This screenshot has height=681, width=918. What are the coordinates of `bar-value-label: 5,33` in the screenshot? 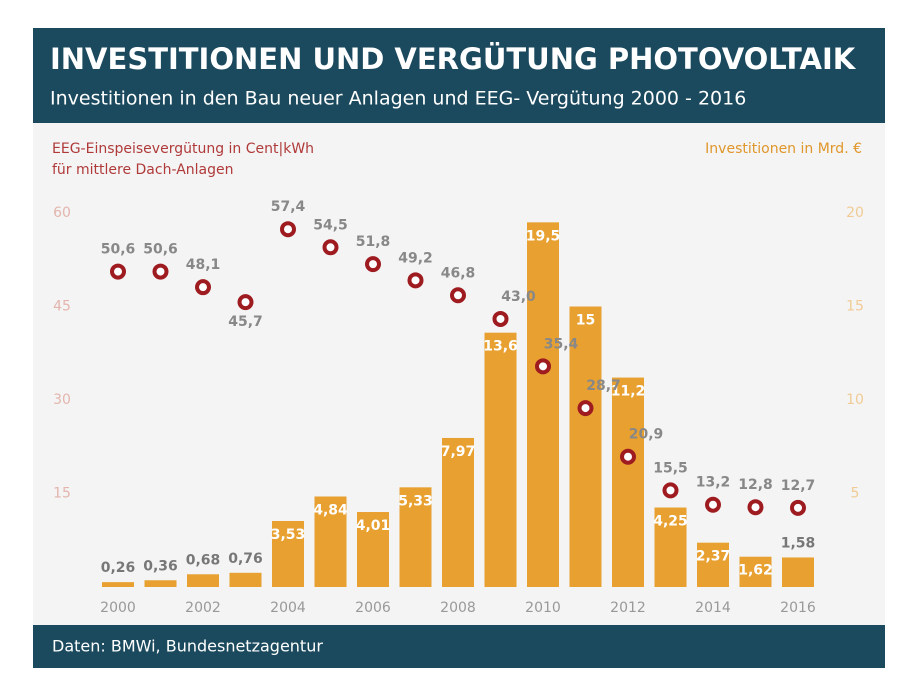 It's located at (415, 501).